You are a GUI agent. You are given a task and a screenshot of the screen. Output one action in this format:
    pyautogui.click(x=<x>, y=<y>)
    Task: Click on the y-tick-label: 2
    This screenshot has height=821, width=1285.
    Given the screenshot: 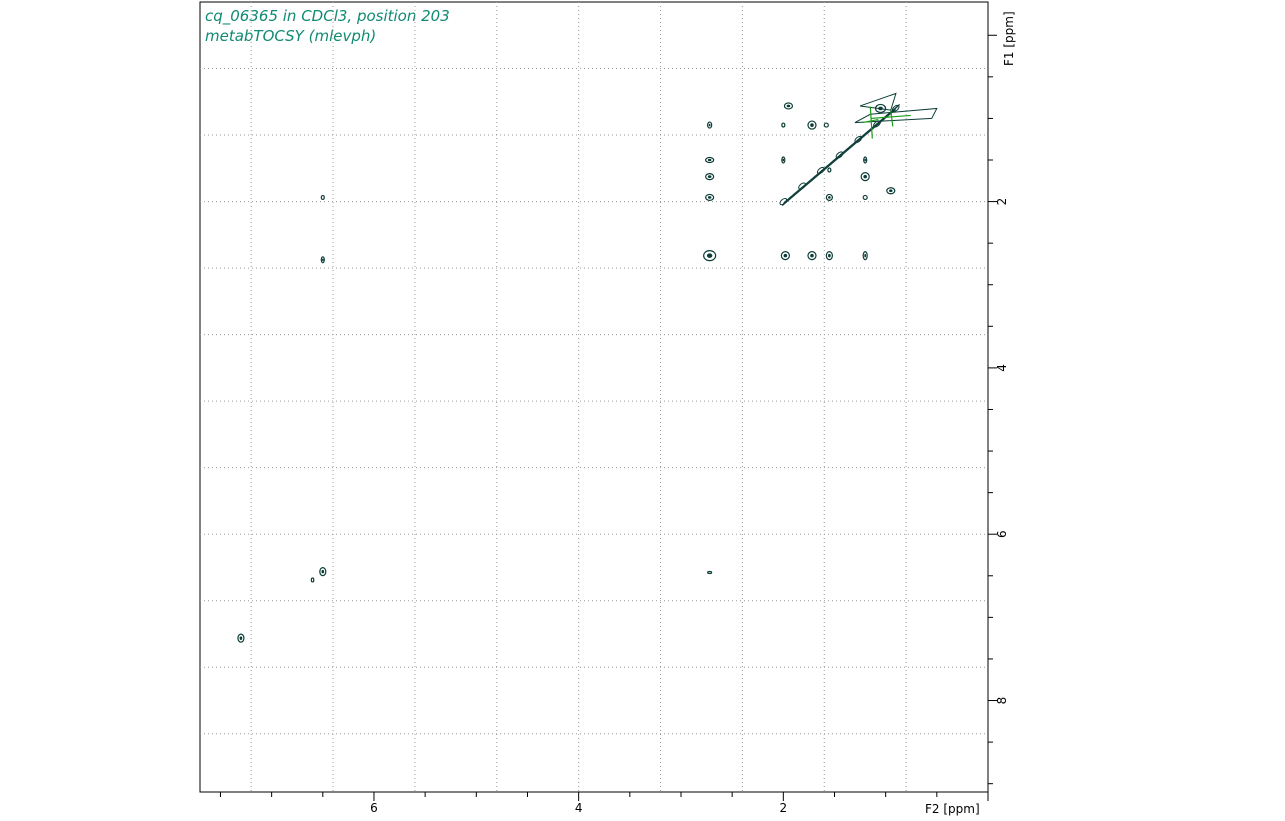 What is the action you would take?
    pyautogui.click(x=1002, y=202)
    